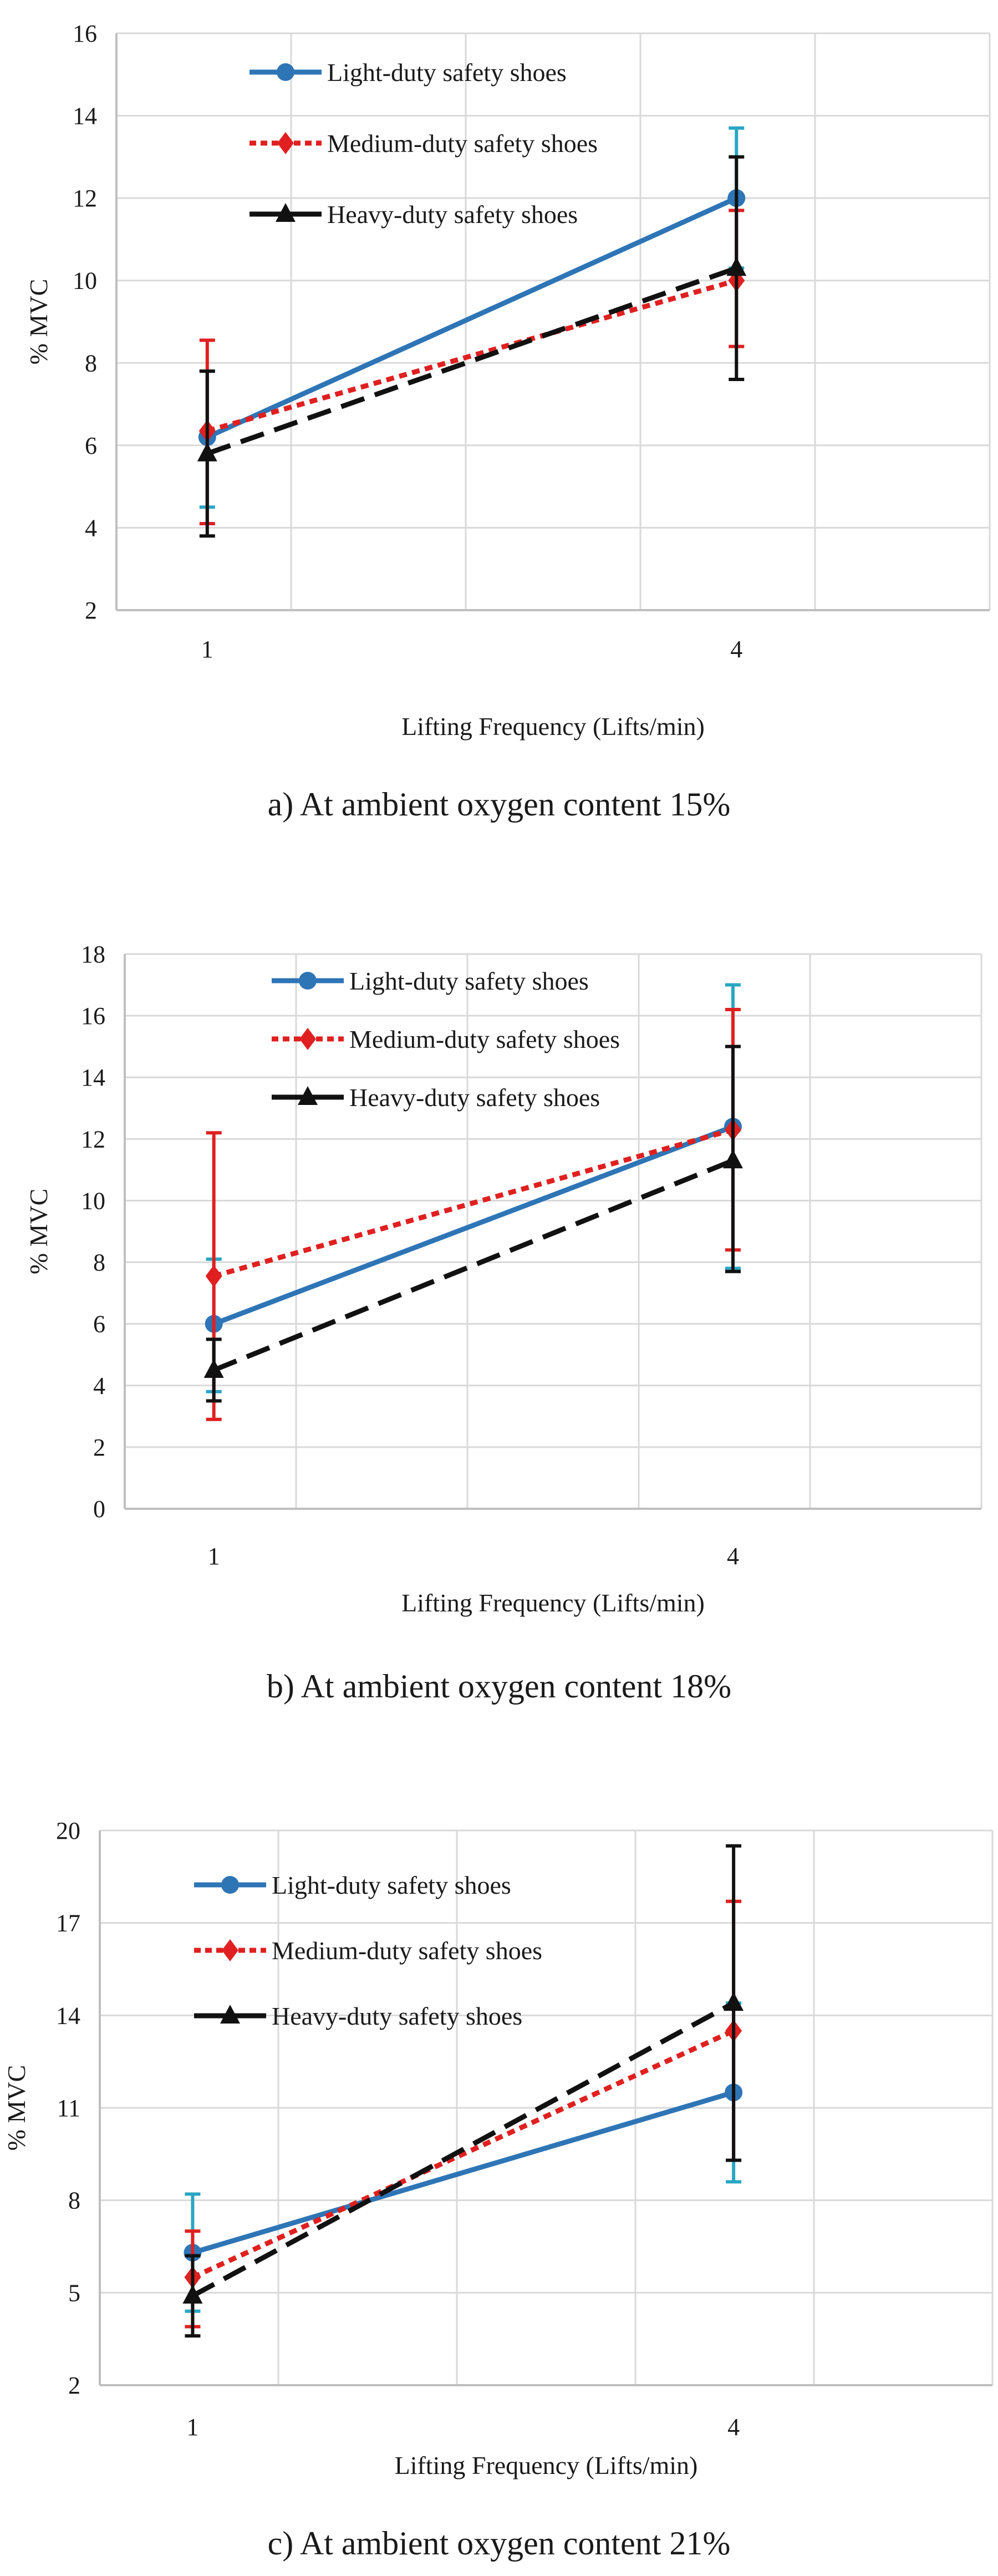 The height and width of the screenshot is (2576, 998). Describe the element at coordinates (68, 1923) in the screenshot. I see `y-tick-label: 17` at that location.